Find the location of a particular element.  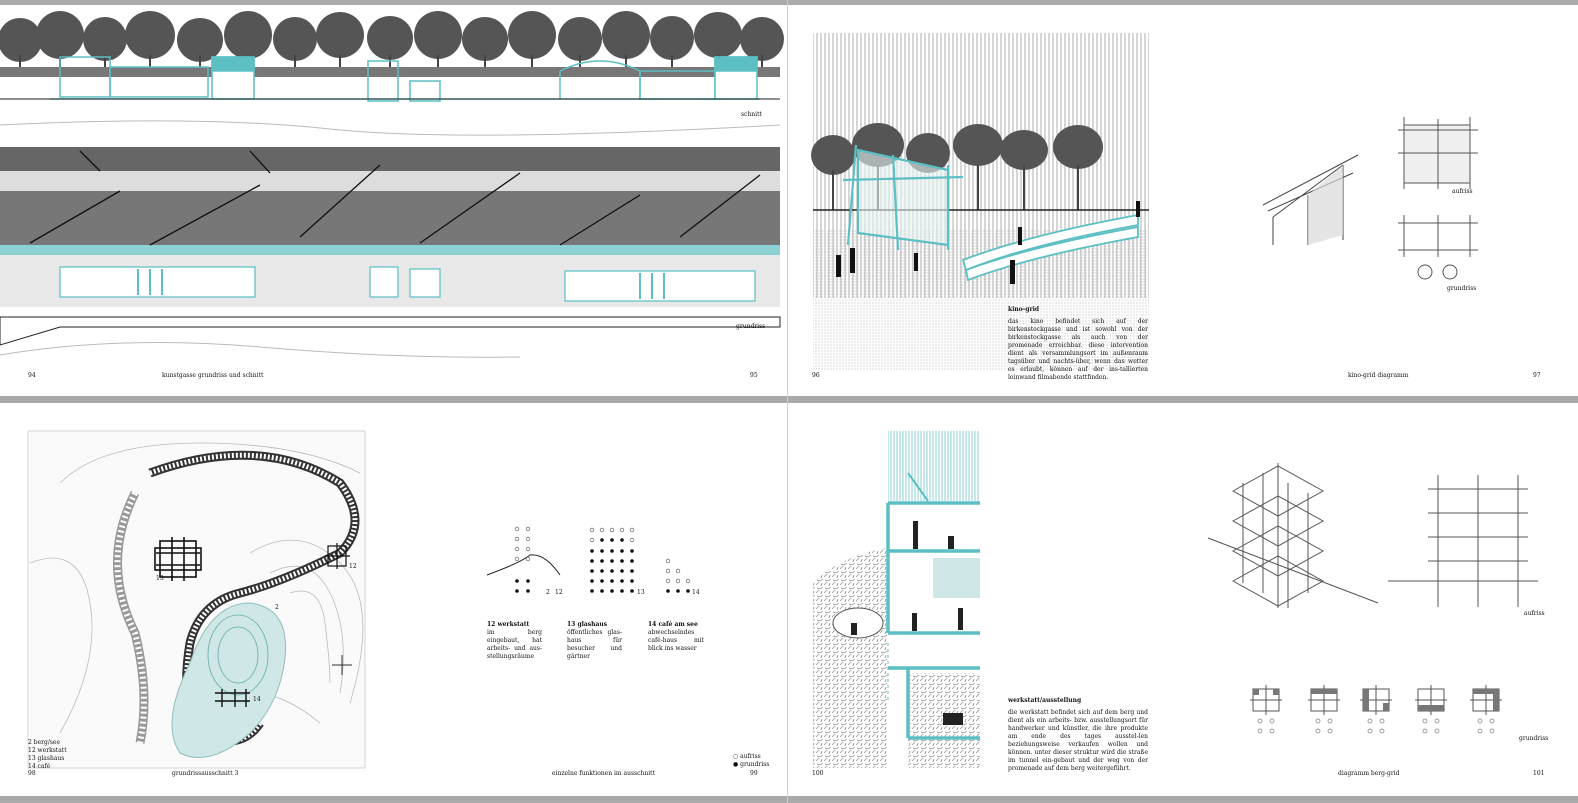

cafe-diagram is located at coordinates (678, 575).